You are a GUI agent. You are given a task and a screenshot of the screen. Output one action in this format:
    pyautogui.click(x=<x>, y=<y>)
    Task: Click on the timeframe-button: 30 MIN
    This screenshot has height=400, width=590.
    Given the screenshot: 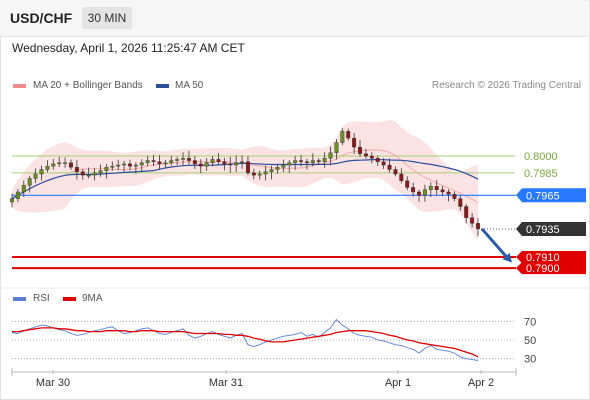 What is the action you would take?
    pyautogui.click(x=107, y=18)
    